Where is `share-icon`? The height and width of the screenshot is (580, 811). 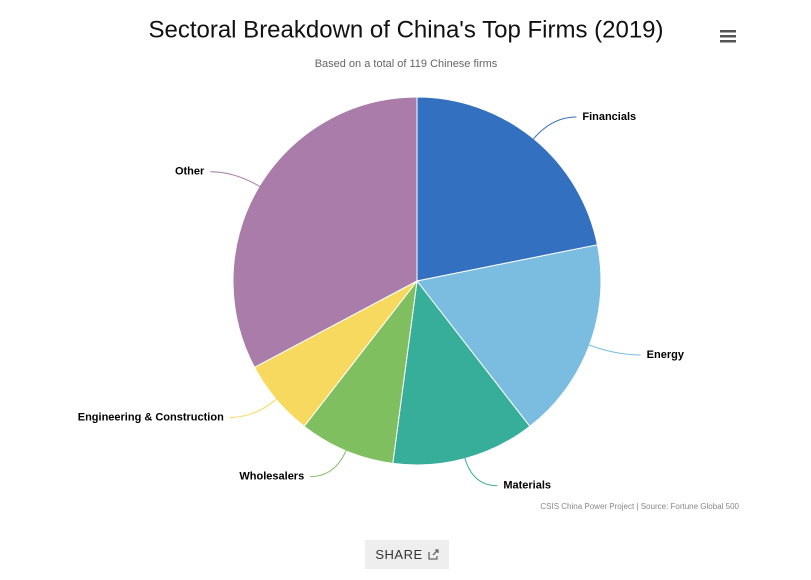 share-icon is located at coordinates (433, 554).